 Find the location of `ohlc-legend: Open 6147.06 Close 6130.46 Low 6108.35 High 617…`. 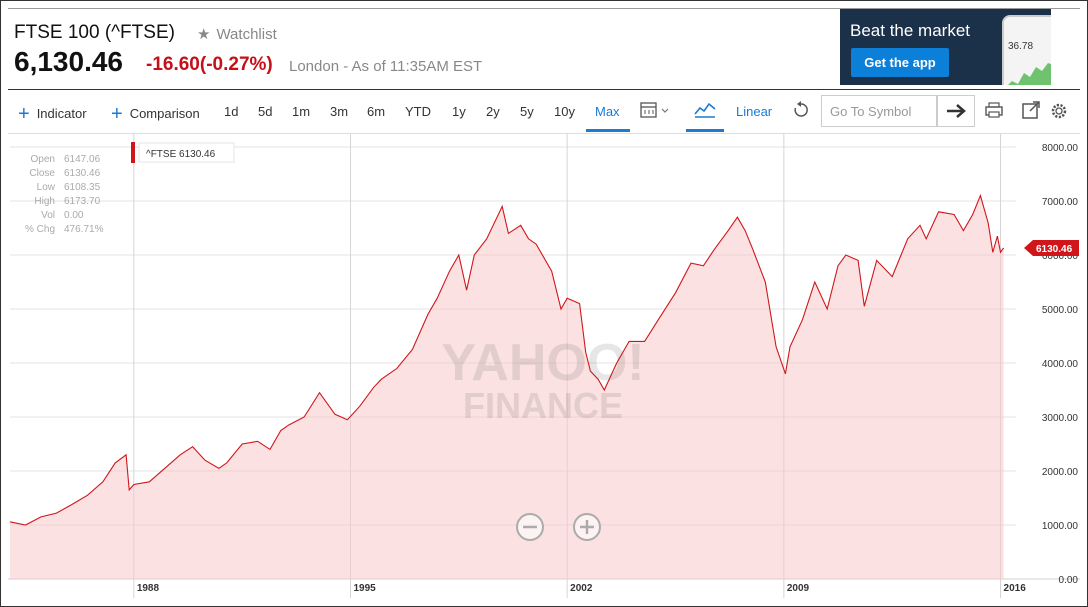

ohlc-legend: Open 6147.06 Close 6130.46 Low 6108.35 High 617… is located at coordinates (64, 194).